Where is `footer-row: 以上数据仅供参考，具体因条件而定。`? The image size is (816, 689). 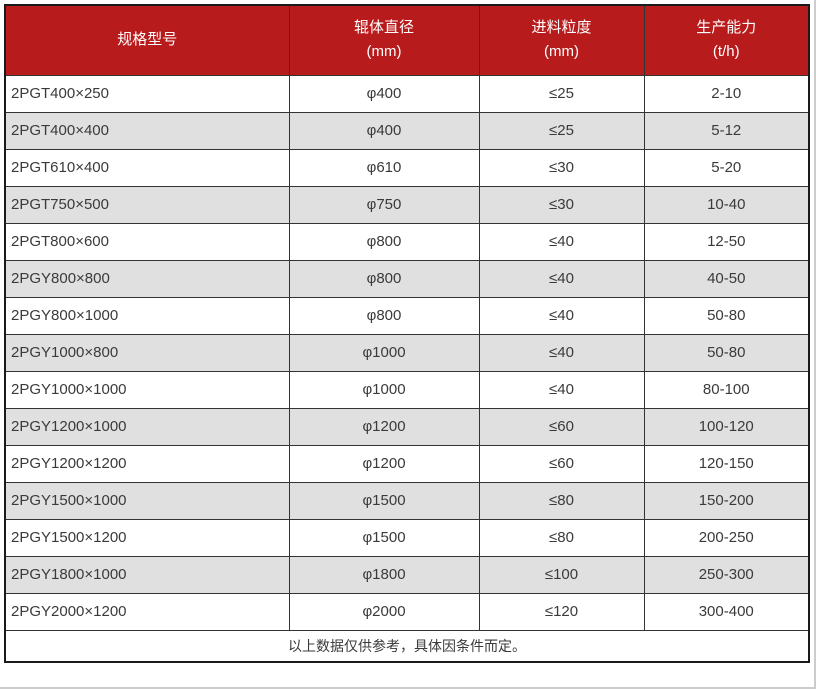 footer-row: 以上数据仅供参考，具体因条件而定。 is located at coordinates (407, 646).